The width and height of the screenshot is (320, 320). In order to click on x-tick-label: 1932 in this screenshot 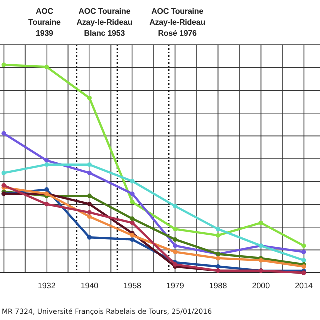, I will do `click(47, 286)`.